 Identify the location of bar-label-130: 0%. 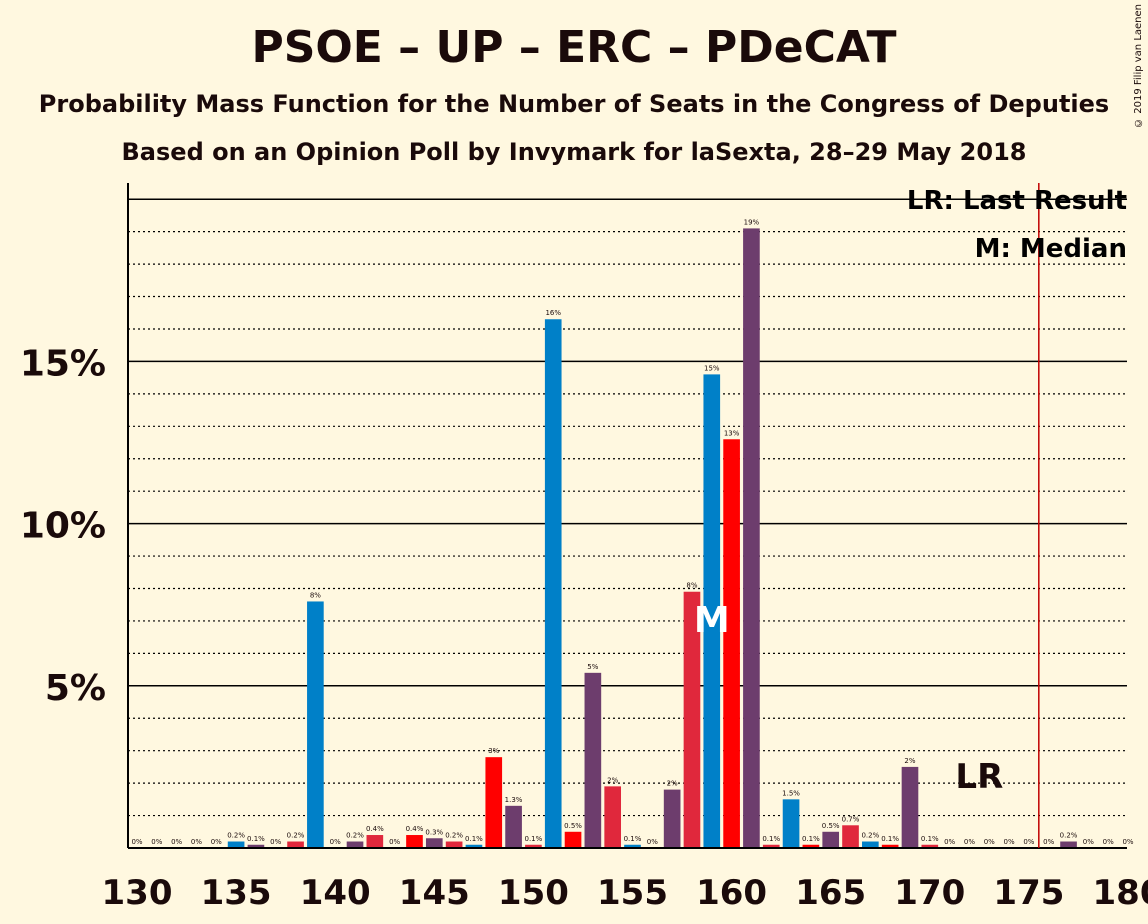
(136, 842).